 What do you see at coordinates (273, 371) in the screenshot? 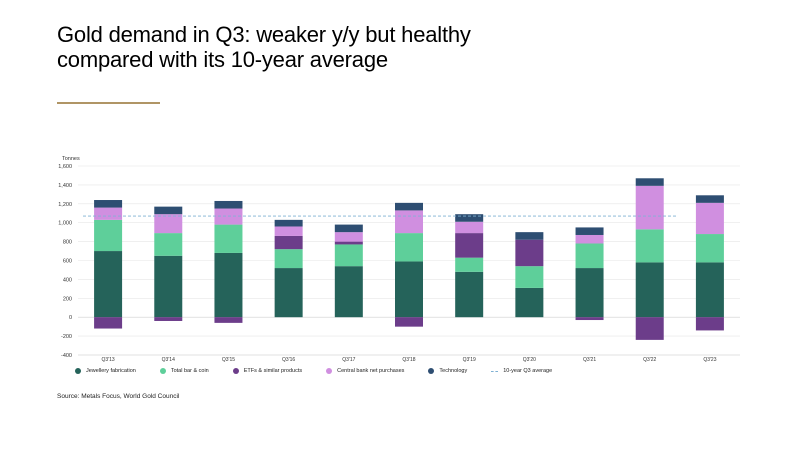
I see `legend-label: ETFs & similar products` at bounding box center [273, 371].